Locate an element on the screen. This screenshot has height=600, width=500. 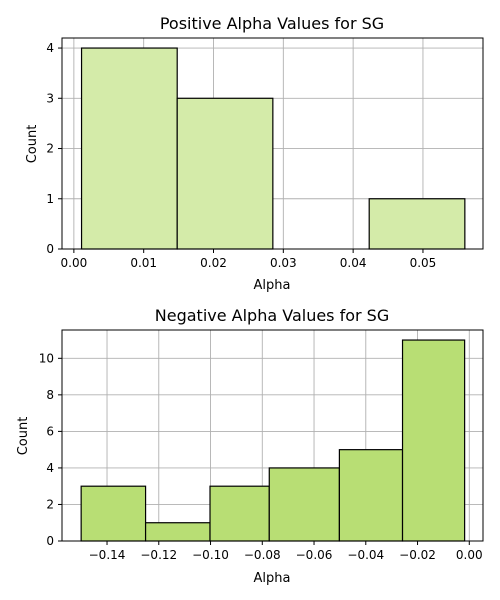
x-tick-label: −0.04 is located at coordinates (365, 555).